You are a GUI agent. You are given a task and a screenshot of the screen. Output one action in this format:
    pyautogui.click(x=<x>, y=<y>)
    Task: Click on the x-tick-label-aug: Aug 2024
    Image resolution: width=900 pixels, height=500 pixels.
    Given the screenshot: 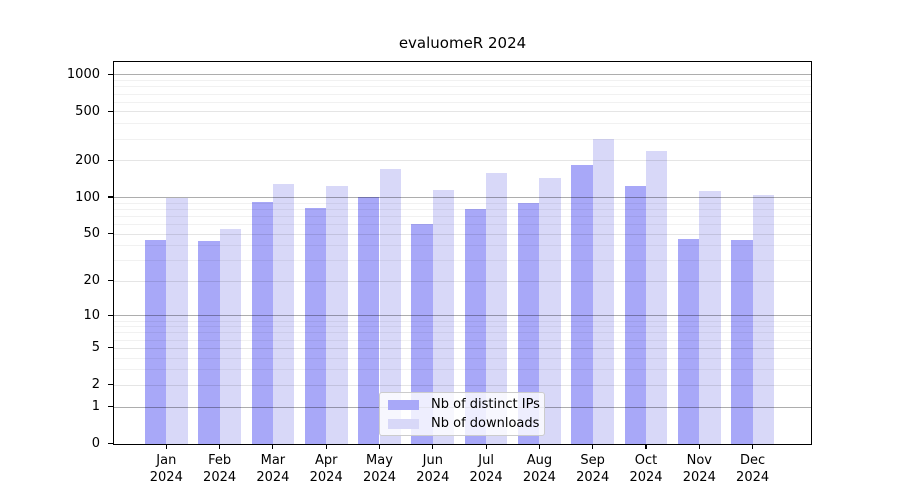 What is the action you would take?
    pyautogui.click(x=539, y=469)
    